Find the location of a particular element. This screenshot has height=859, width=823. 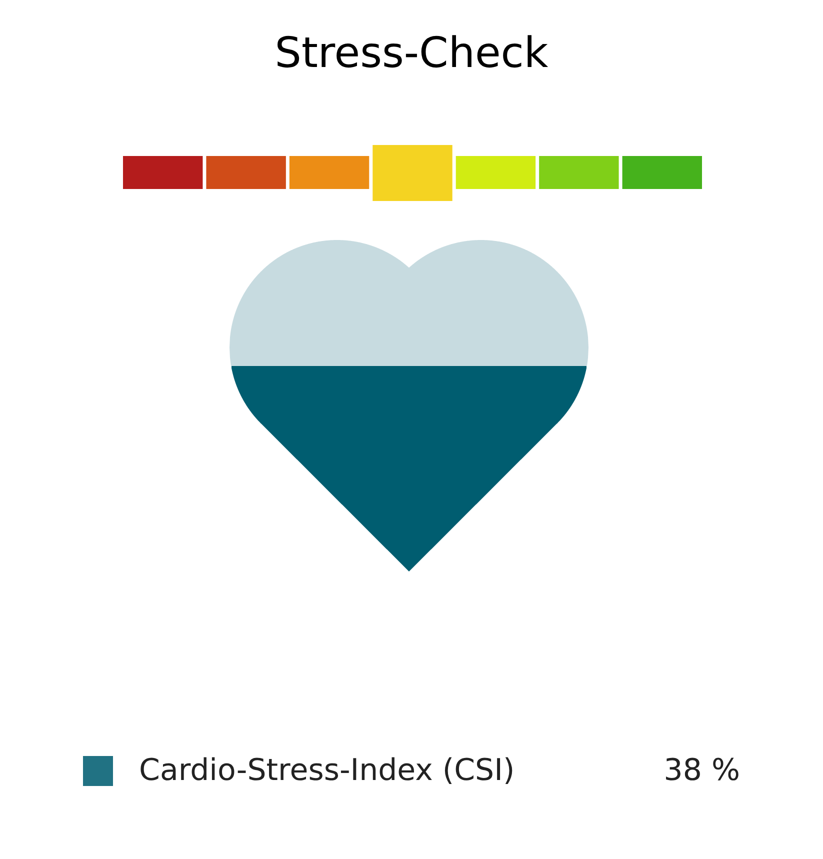

text: Stress-Check is located at coordinates (411, 52).